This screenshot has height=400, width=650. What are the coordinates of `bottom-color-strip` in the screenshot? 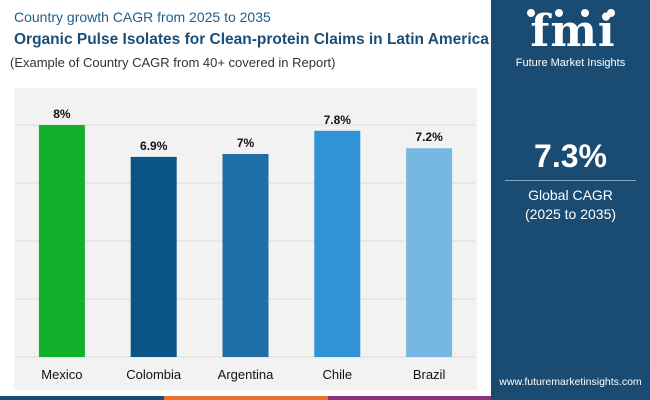 It's located at (245, 398).